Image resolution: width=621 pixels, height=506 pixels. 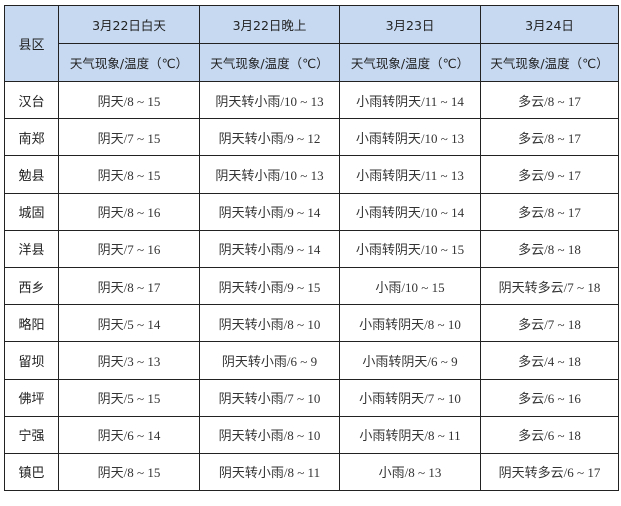 I want to click on date-header: 3月24日, so click(x=549, y=24).